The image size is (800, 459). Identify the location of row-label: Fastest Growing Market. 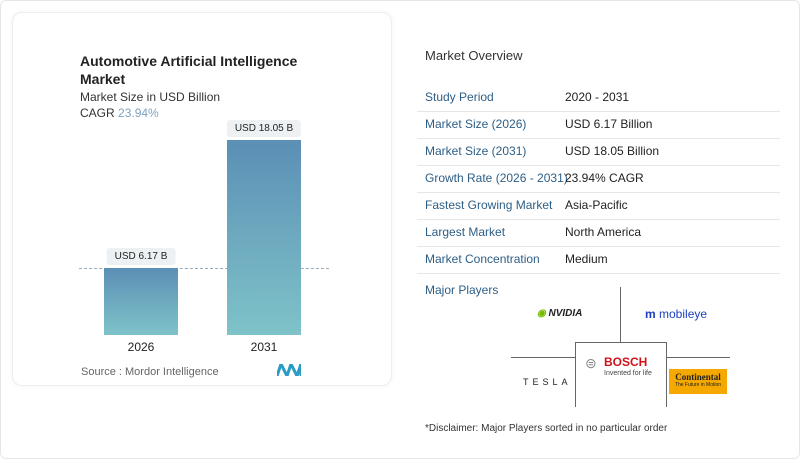
(489, 205).